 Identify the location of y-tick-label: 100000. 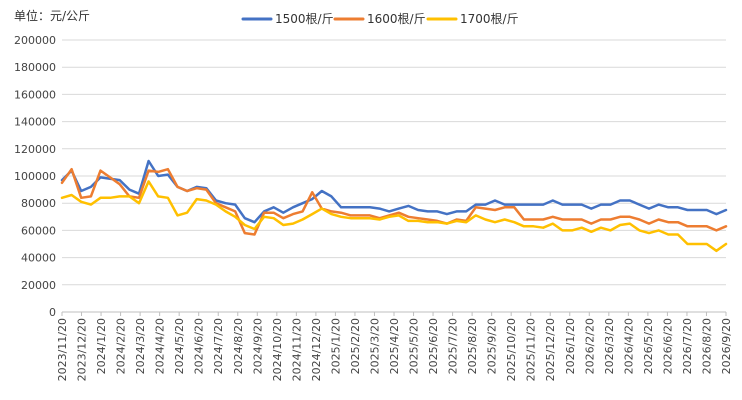
(35, 176).